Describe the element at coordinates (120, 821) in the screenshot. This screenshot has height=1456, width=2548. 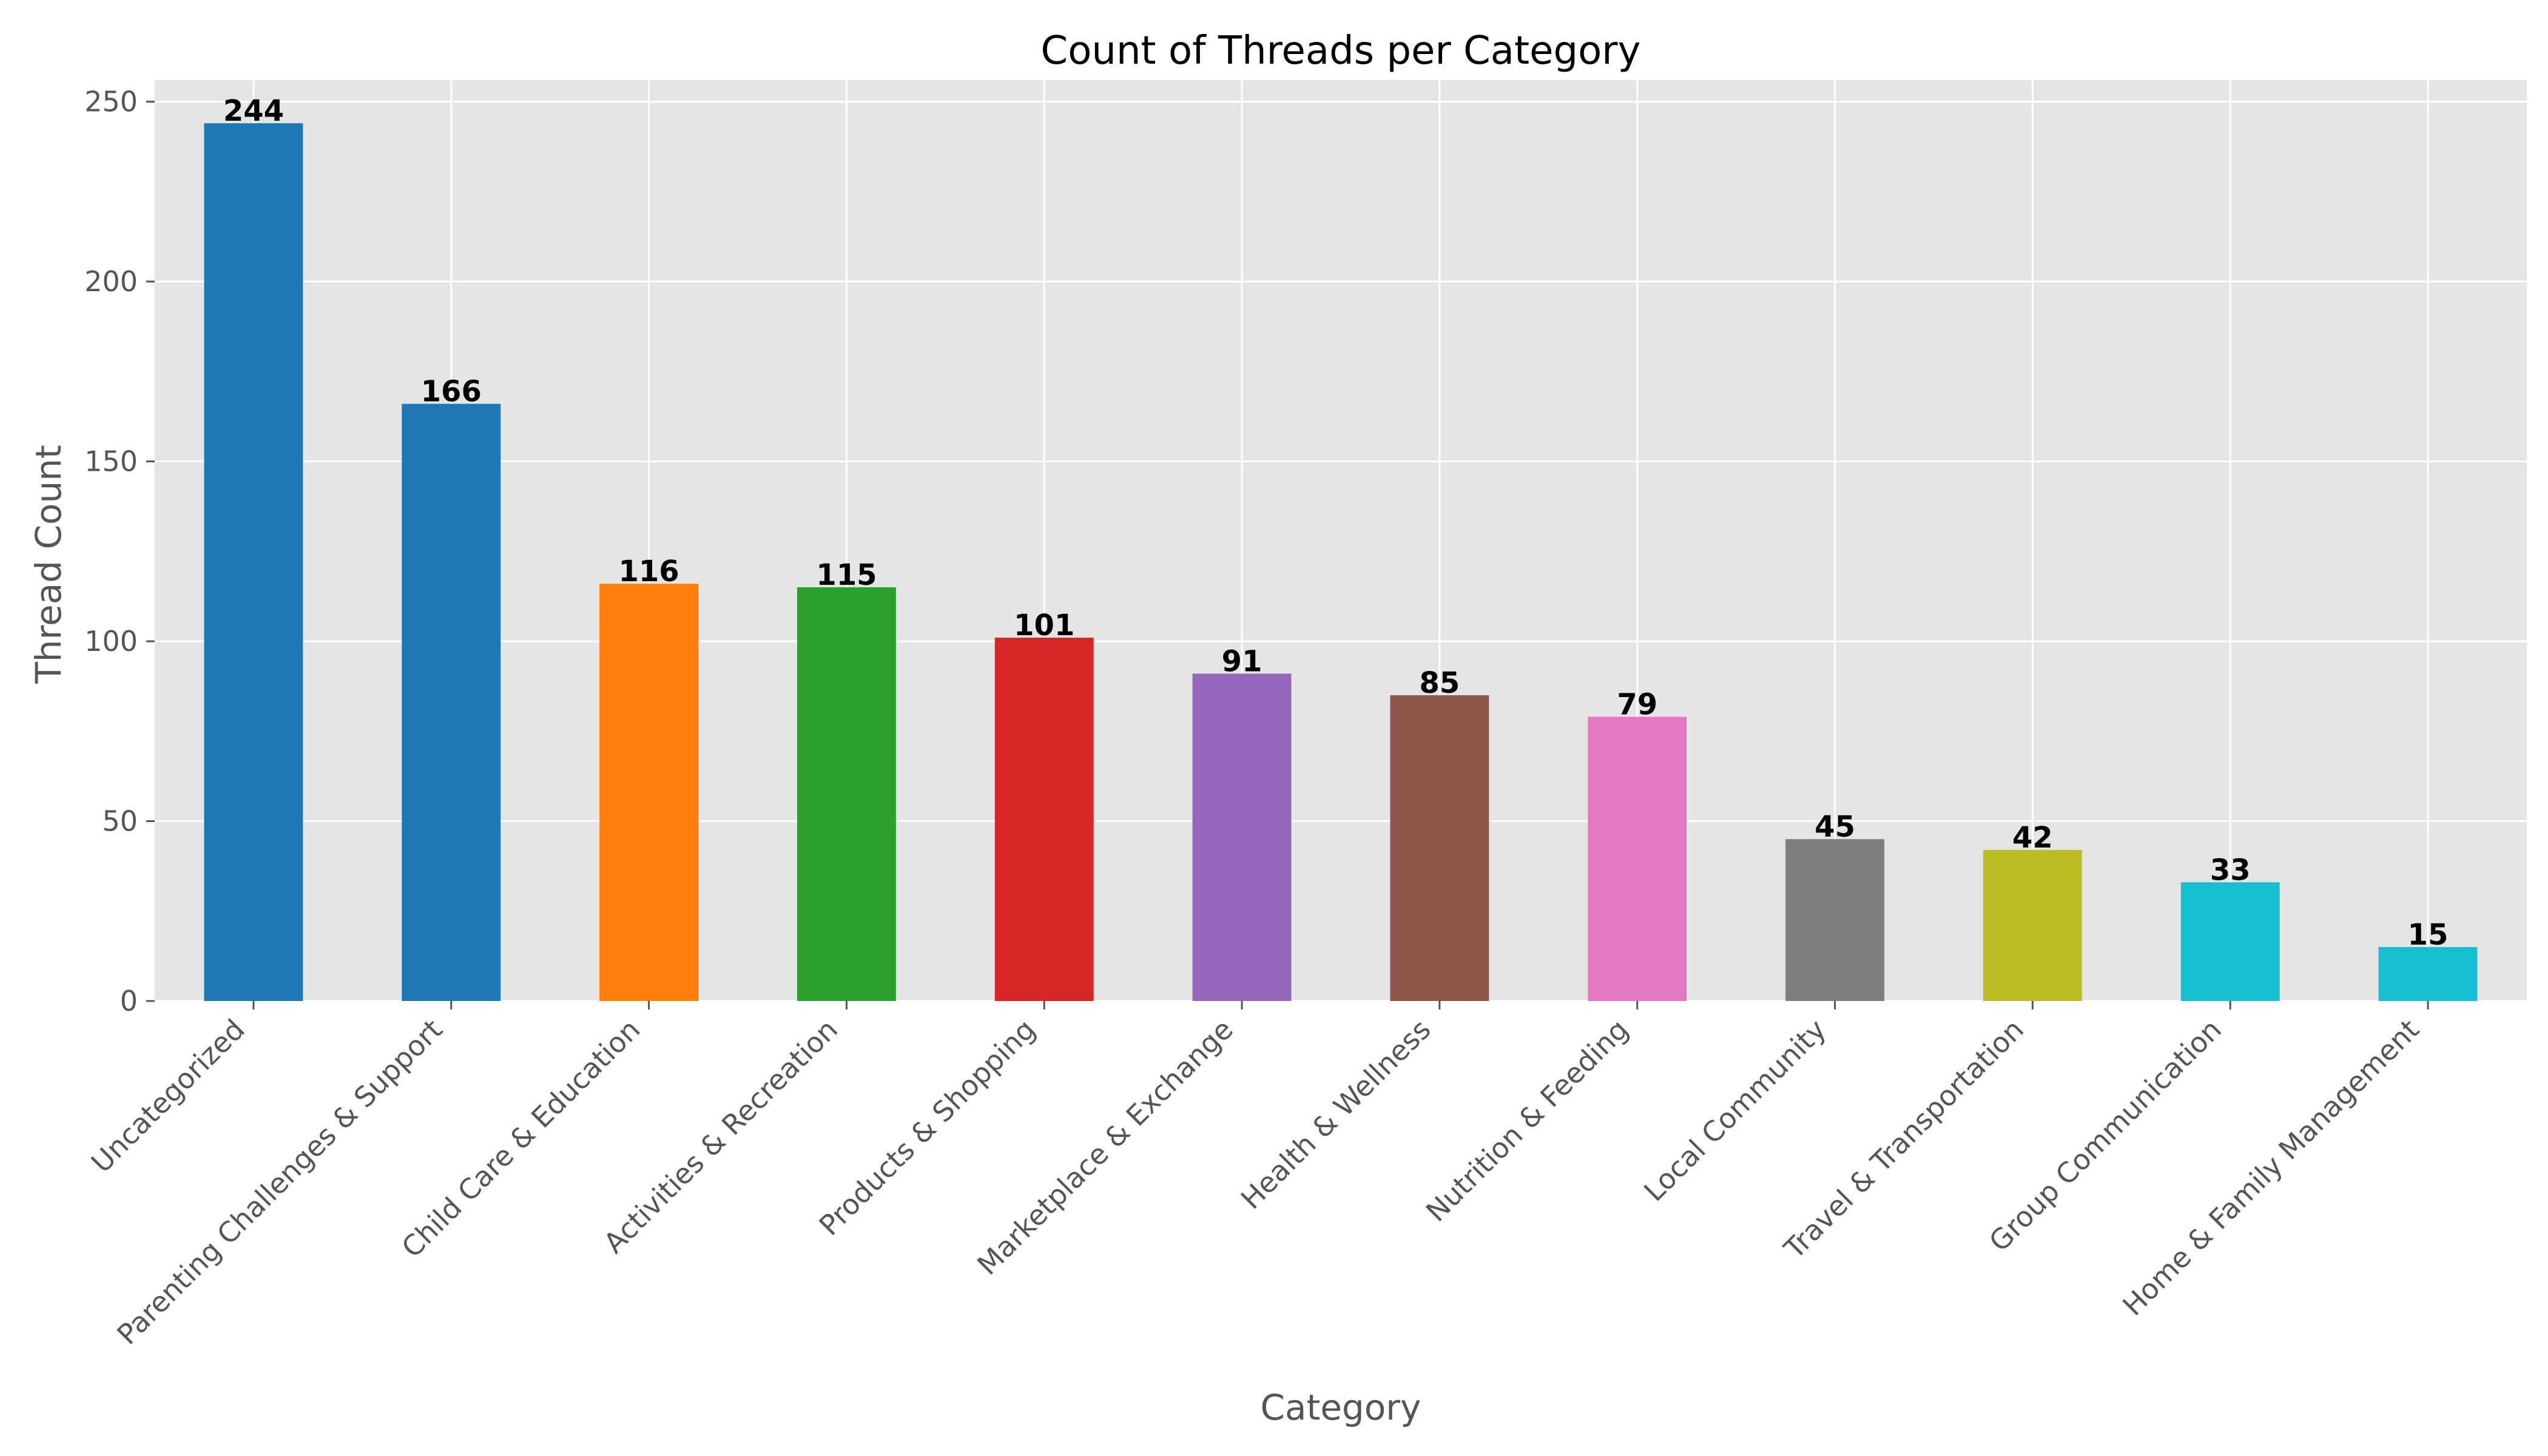
I see `y-tick-label: 50` at that location.